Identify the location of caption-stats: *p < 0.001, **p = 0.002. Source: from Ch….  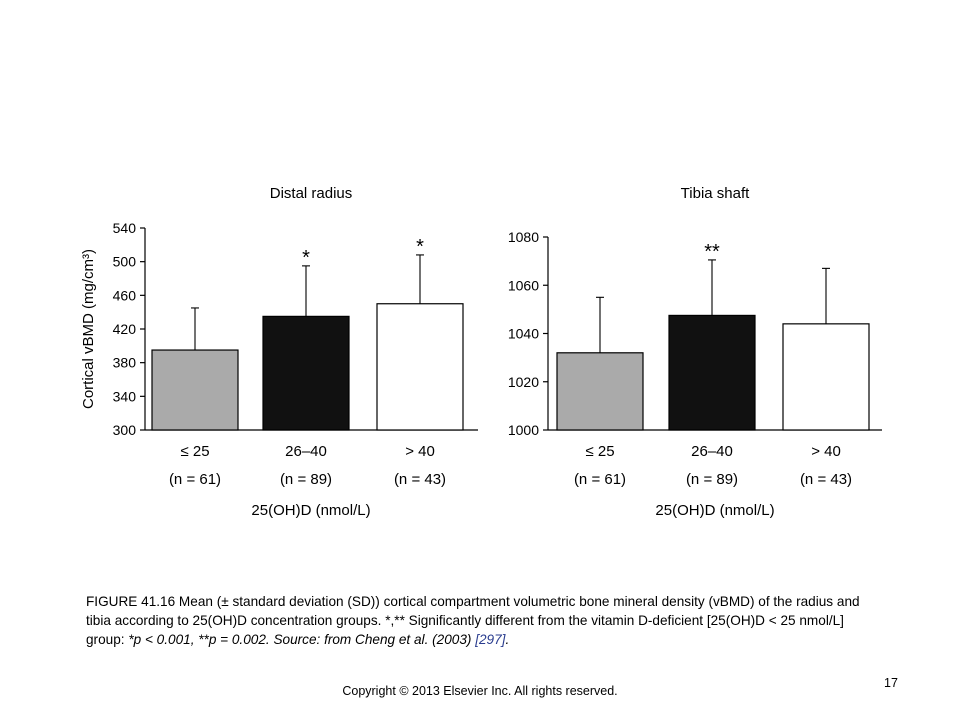
(302, 639).